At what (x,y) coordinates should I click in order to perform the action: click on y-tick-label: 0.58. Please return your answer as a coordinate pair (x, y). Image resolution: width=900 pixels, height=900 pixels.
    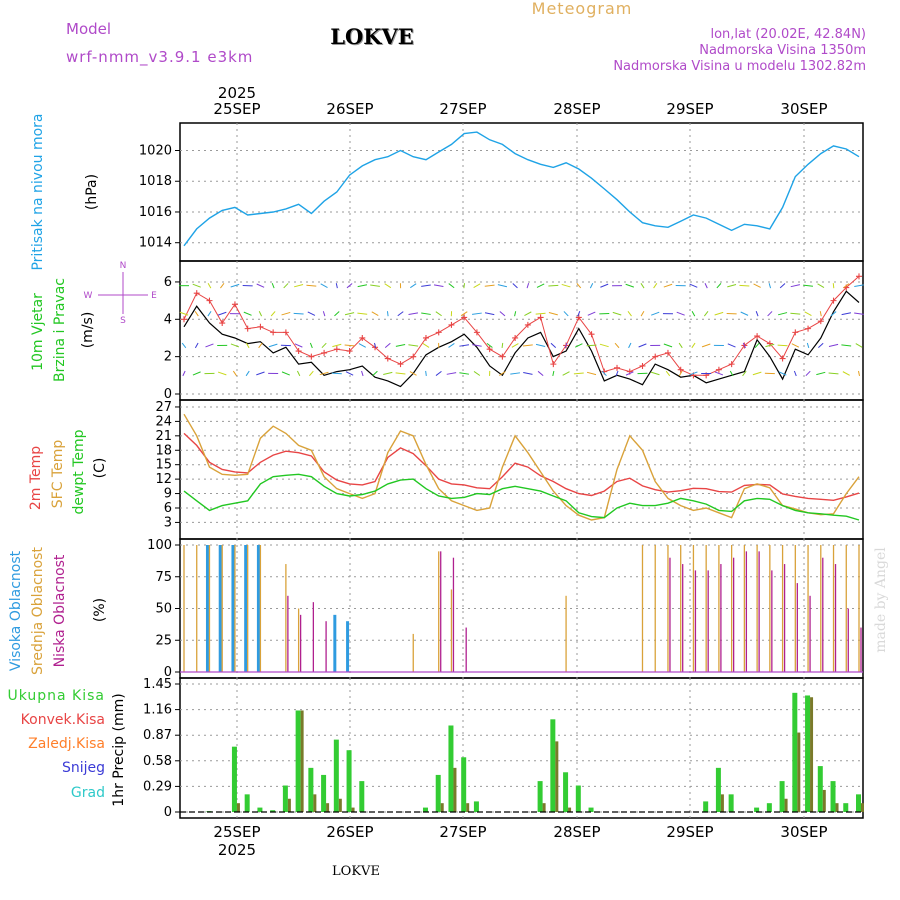
    Looking at the image, I should click on (157, 761).